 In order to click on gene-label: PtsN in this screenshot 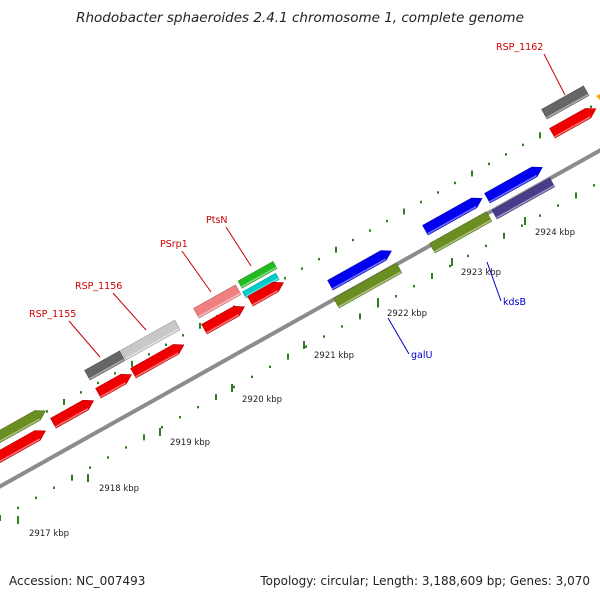, I will do `click(229, 241)`.